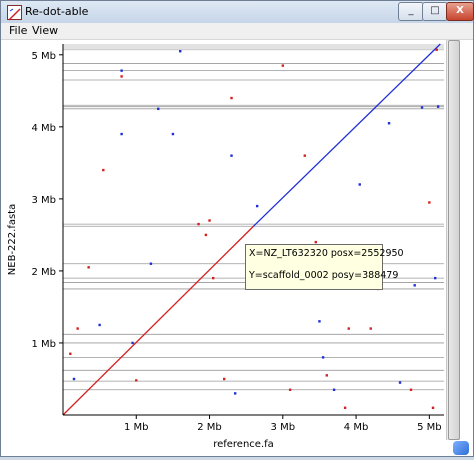 This screenshot has height=460, width=474. Describe the element at coordinates (14, 13) in the screenshot. I see `app-dotplot-icon` at that location.